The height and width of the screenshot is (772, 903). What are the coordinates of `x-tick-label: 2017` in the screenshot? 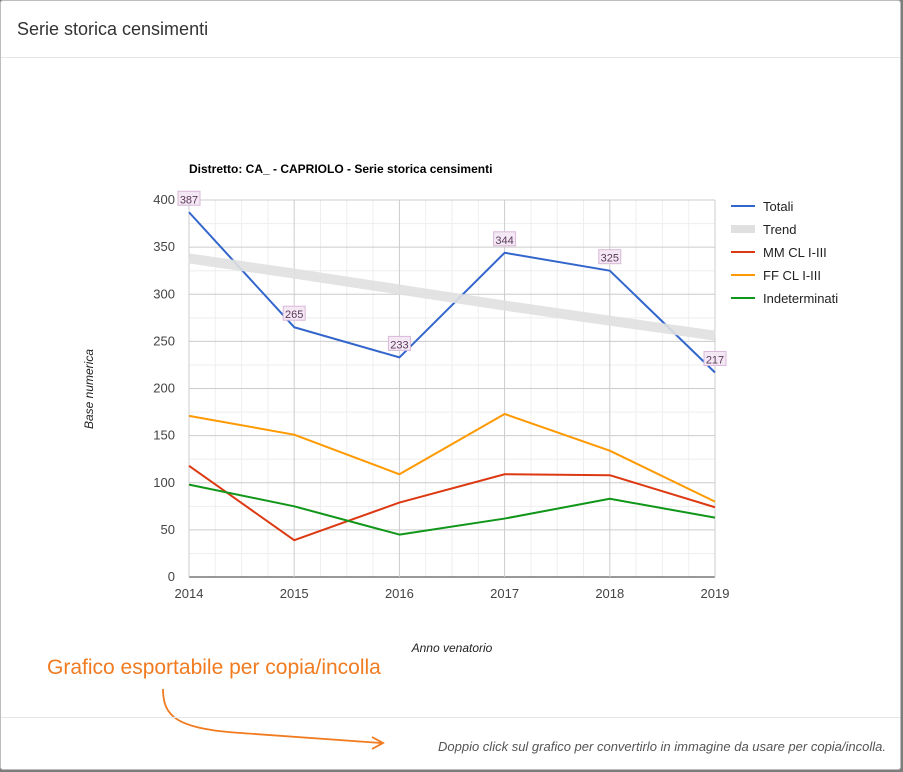 It's located at (504, 593).